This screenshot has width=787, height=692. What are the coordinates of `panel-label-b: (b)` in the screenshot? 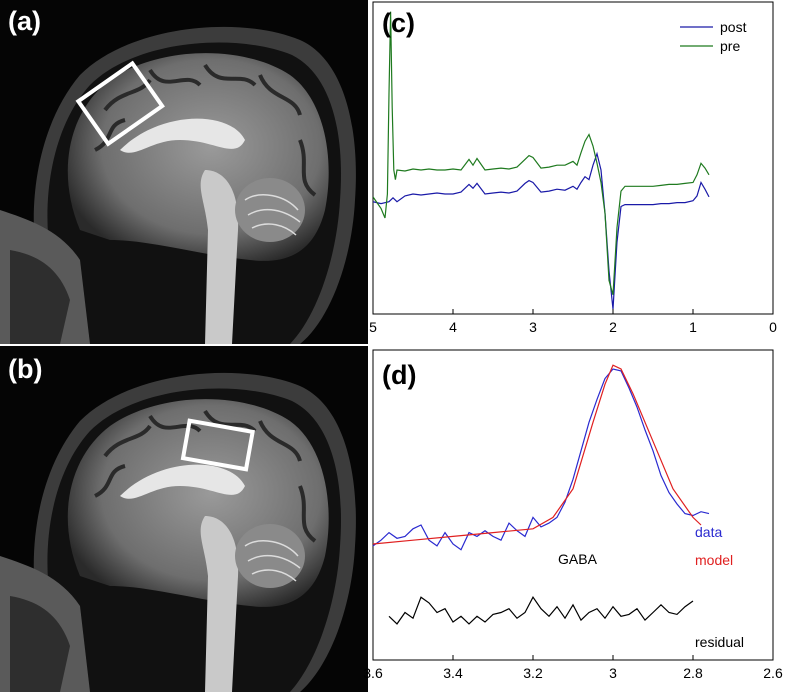 It's located at (25, 369).